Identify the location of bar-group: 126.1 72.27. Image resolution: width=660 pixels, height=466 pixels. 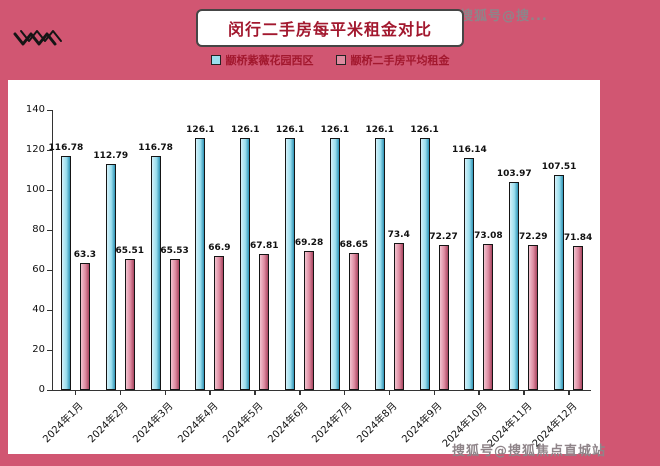
(434, 257).